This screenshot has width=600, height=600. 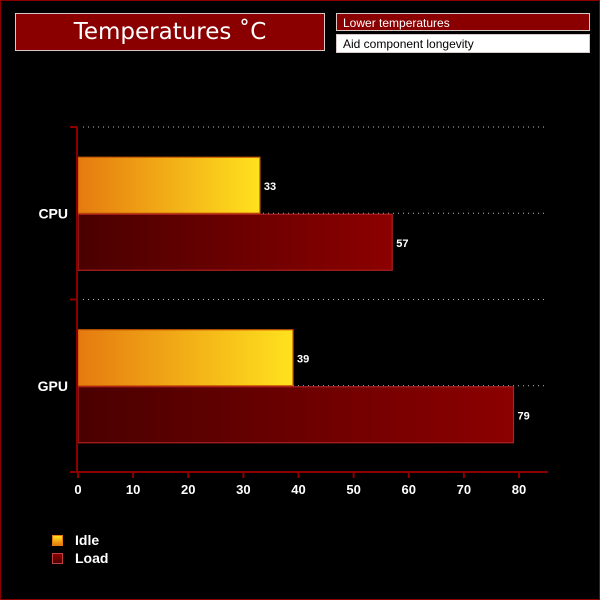 What do you see at coordinates (464, 489) in the screenshot?
I see `x-tick-label: 70` at bounding box center [464, 489].